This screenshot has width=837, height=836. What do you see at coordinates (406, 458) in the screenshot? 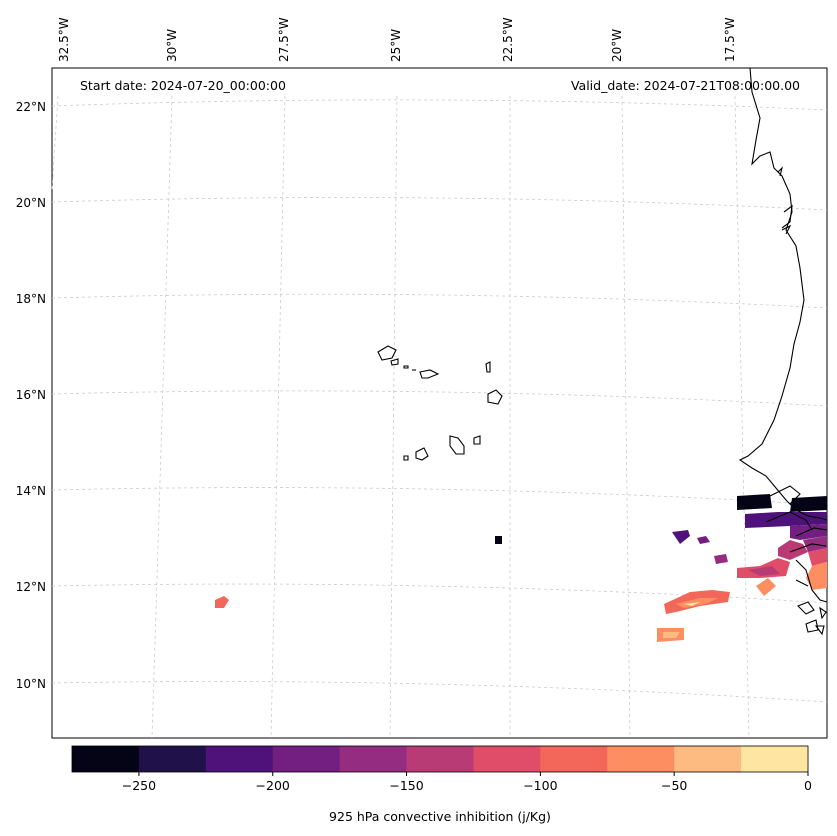
I see `island-brava` at bounding box center [406, 458].